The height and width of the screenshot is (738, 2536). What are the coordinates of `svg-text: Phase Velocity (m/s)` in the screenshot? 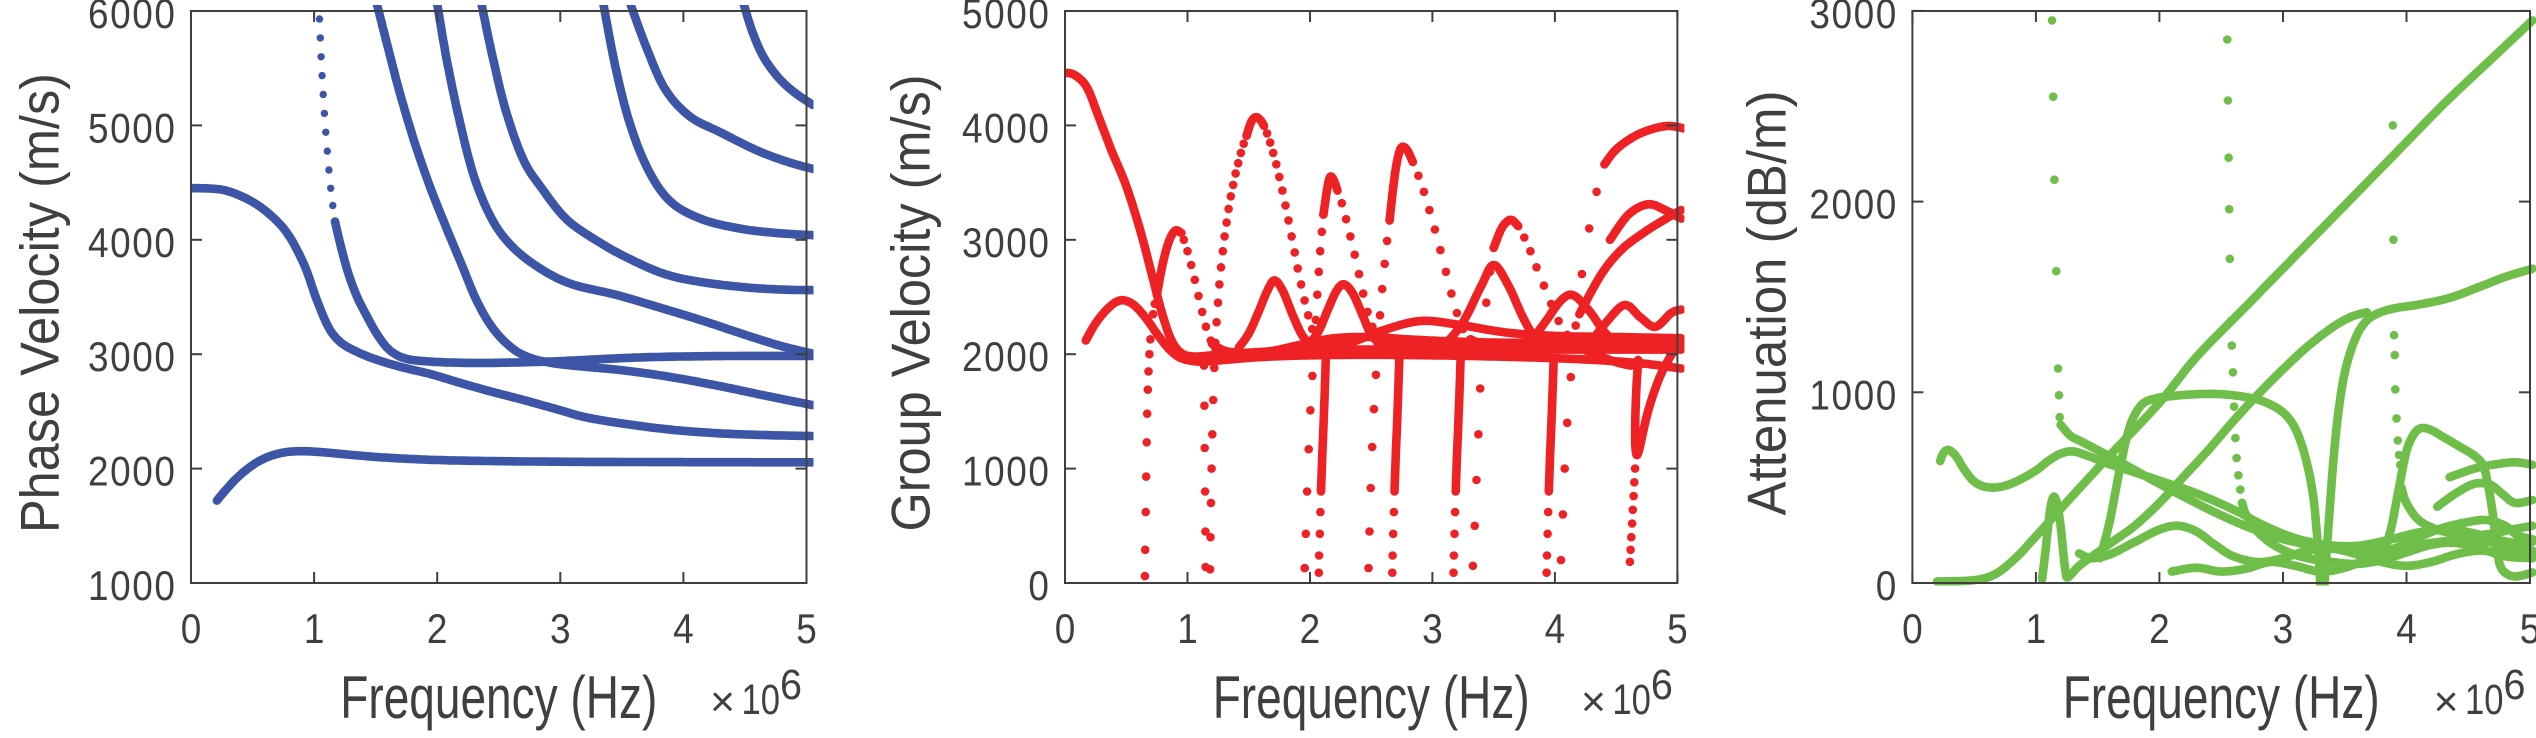 It's located at (40, 303).